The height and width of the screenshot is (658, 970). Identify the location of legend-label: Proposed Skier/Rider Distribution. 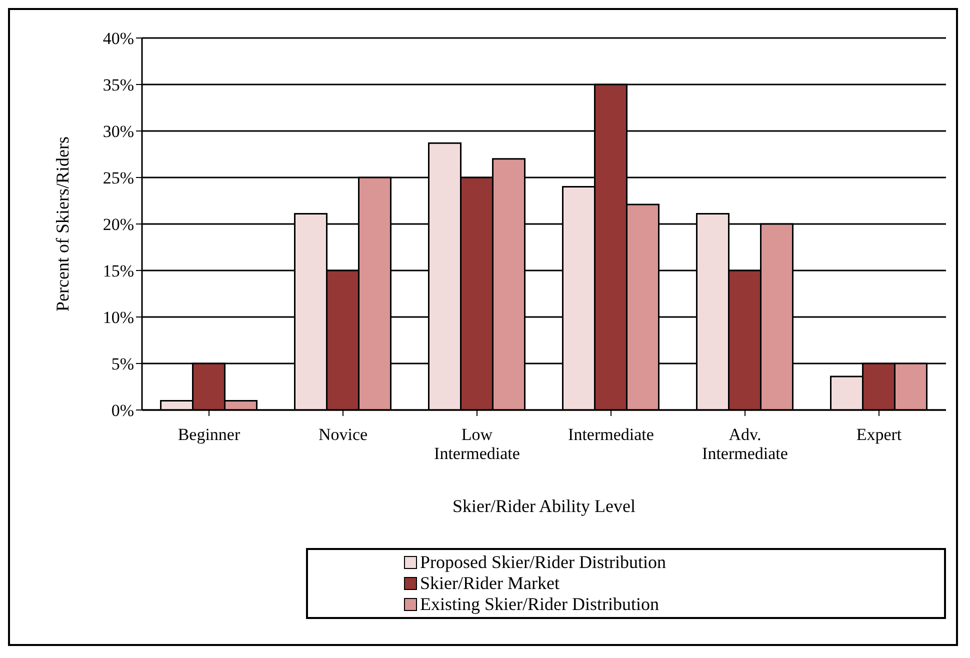
(543, 562).